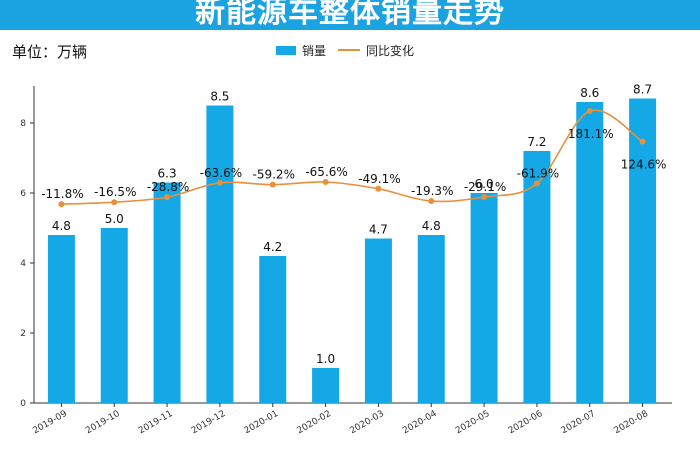 This screenshot has width=700, height=465. Describe the element at coordinates (168, 187) in the screenshot. I see `yoy-value-label: -28.8%` at that location.